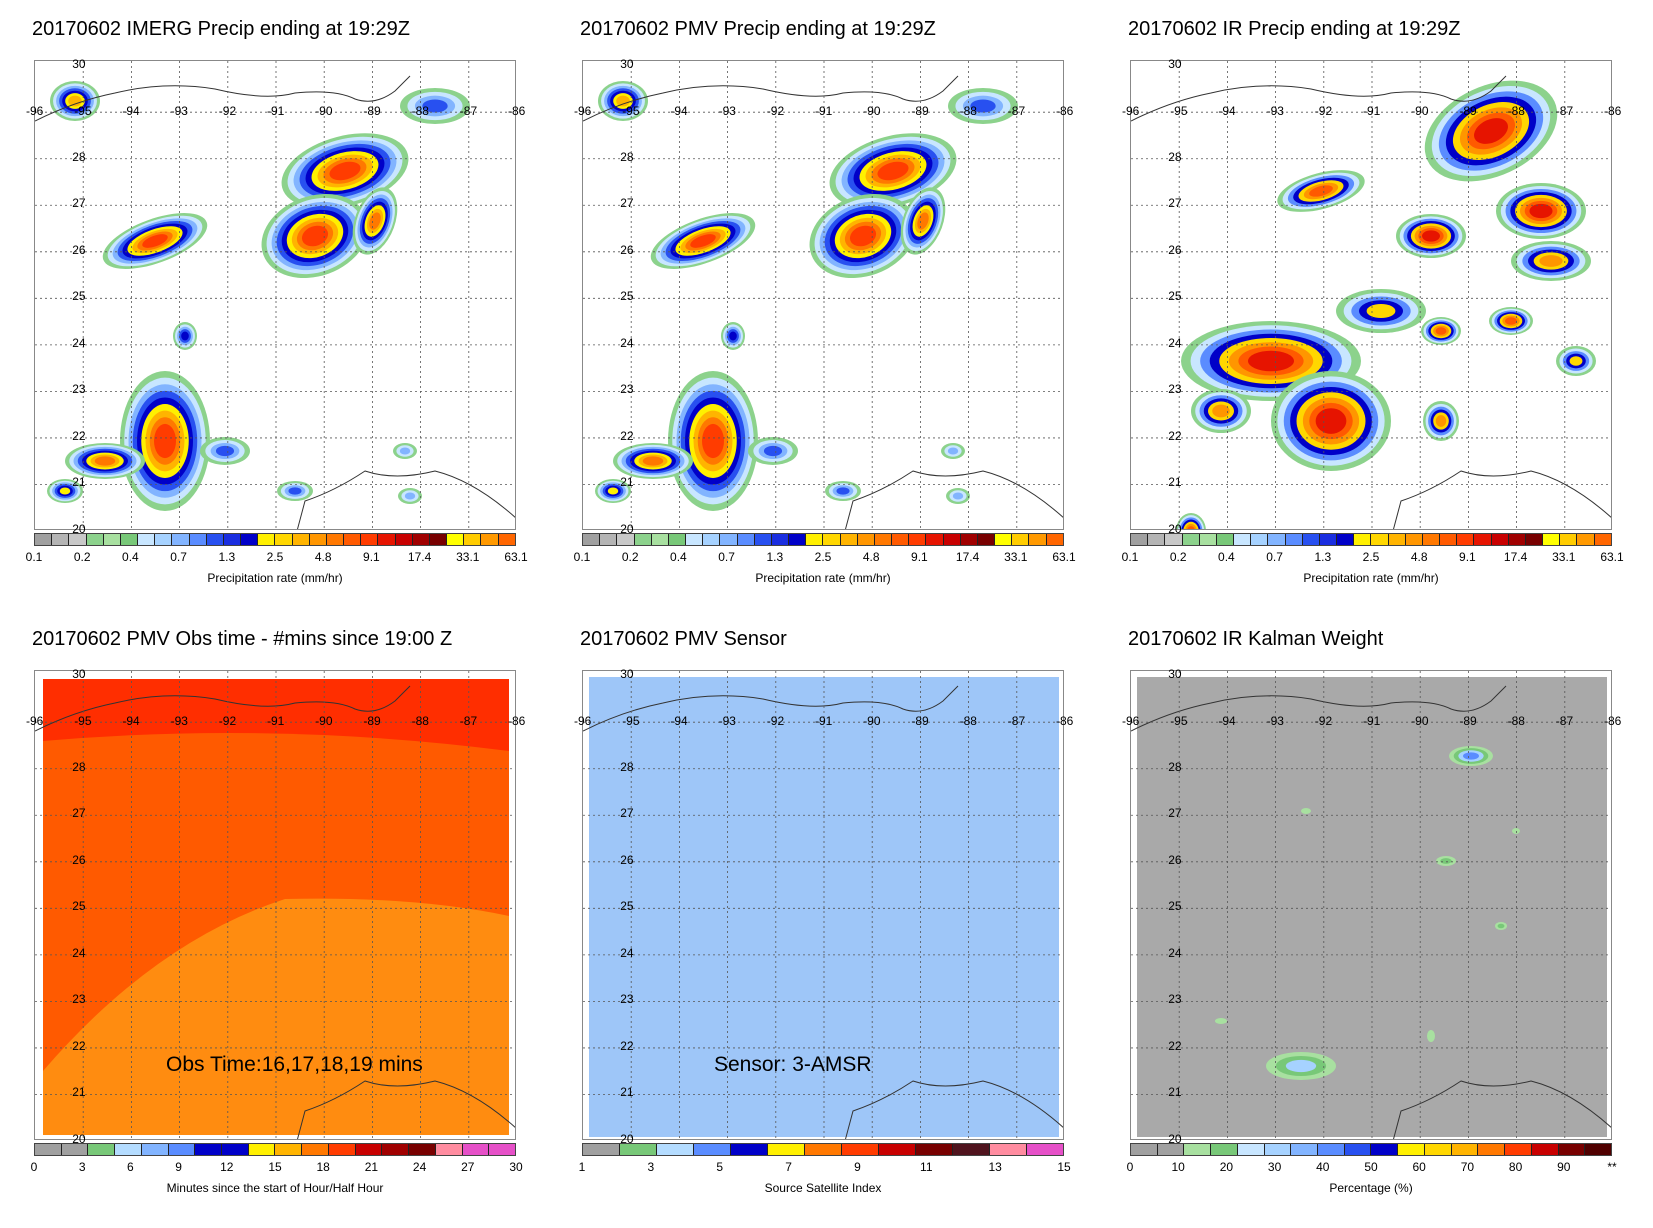 The image size is (1653, 1228). I want to click on longitude-label: -92, so click(775, 721).